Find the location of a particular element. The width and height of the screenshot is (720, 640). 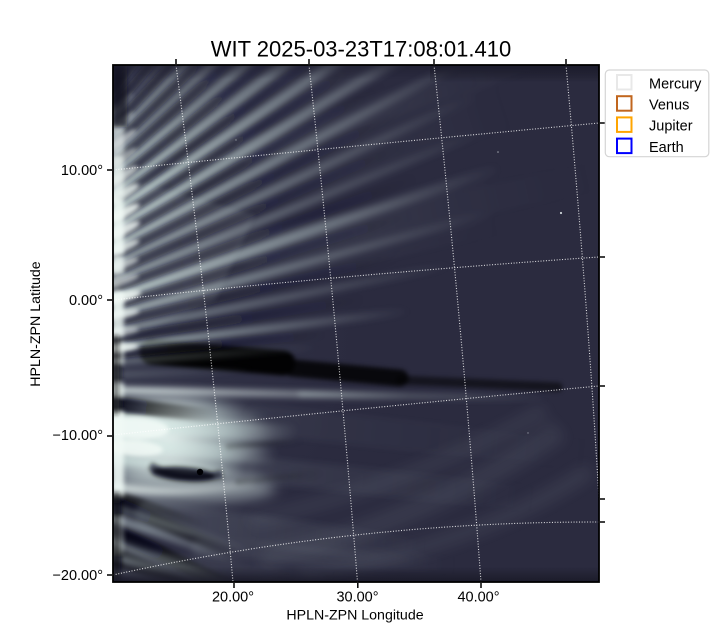

svg-text: HPLN-ZPN Latitude is located at coordinates (36, 323).